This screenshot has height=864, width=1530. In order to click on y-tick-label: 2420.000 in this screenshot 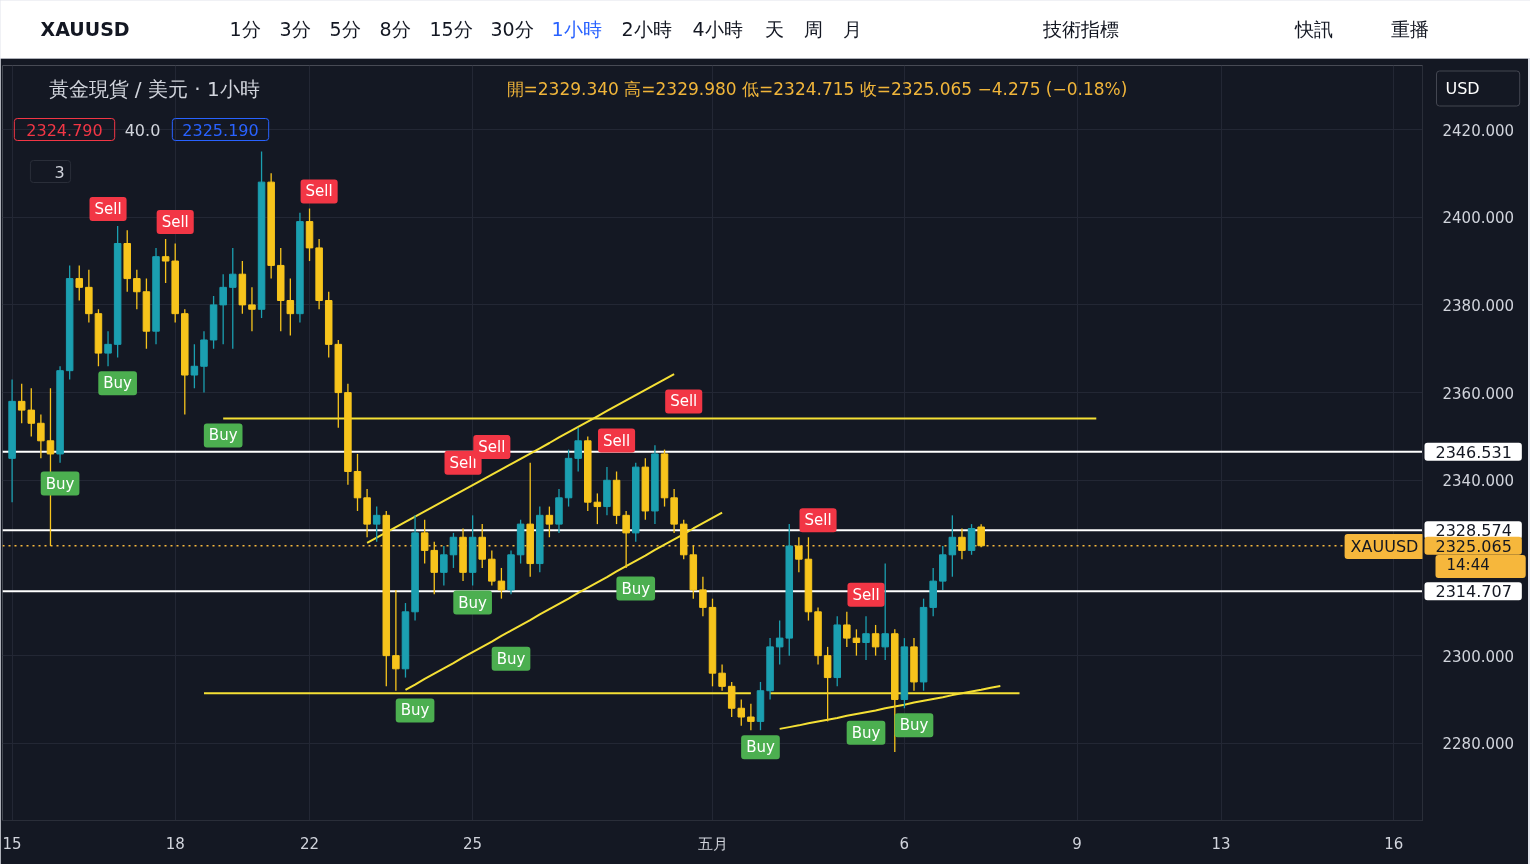, I will do `click(1478, 130)`.